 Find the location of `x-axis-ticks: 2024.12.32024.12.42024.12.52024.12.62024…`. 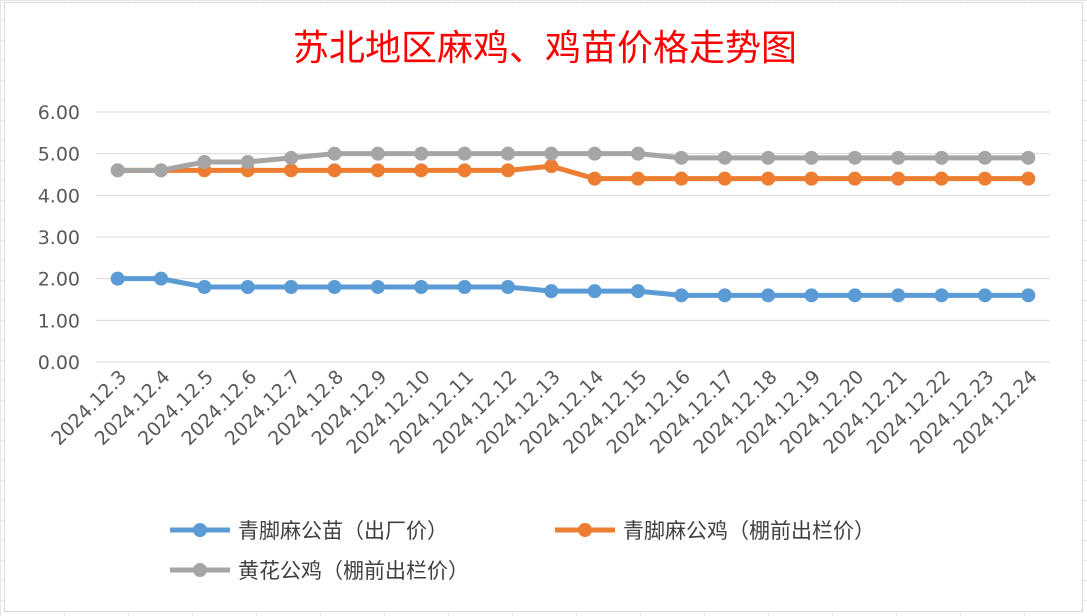

x-axis-ticks: 2024.12.32024.12.42024.12.52024.12.62024… is located at coordinates (544, 412).